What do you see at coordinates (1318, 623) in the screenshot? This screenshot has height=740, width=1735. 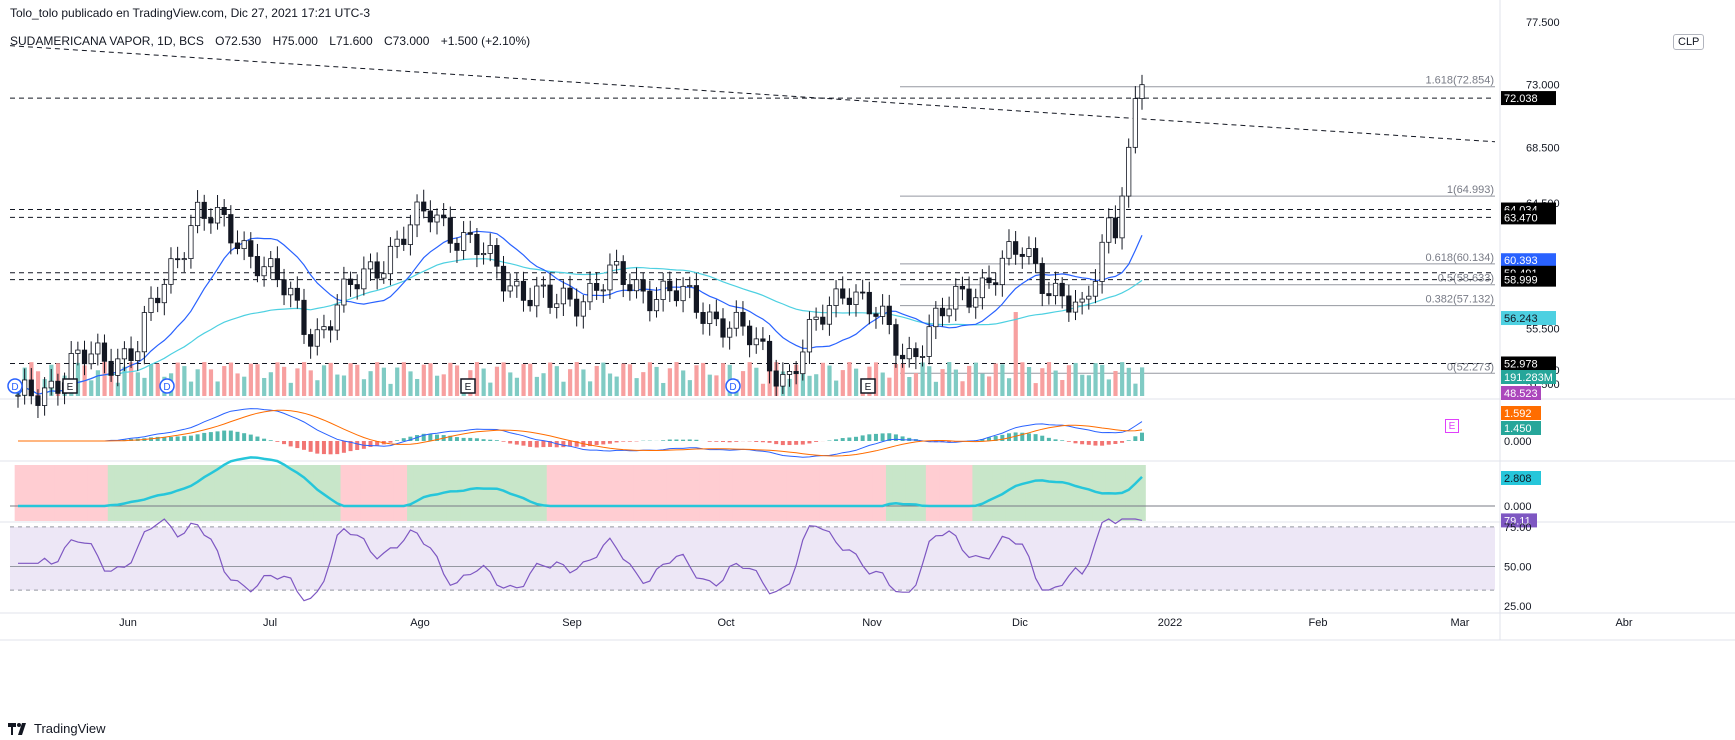 I see `time-axis-label: Feb` at bounding box center [1318, 623].